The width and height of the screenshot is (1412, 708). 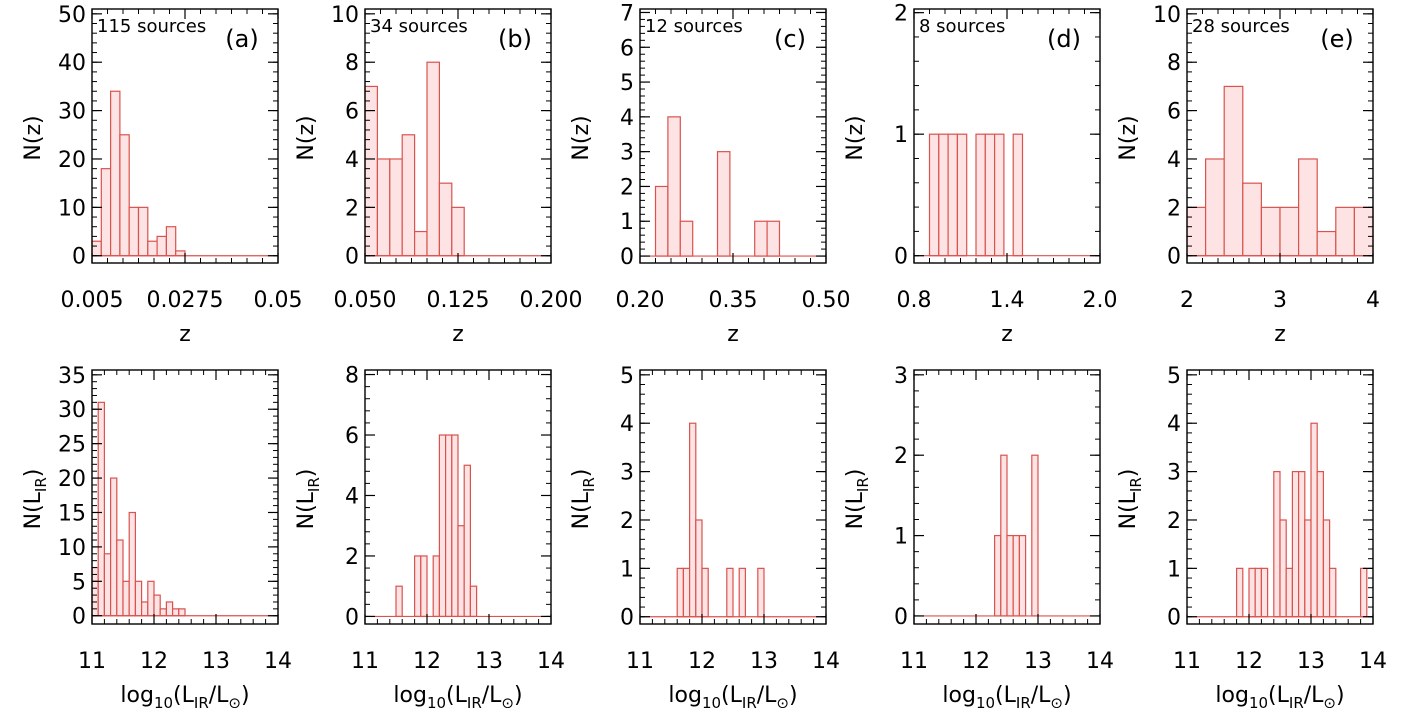 I want to click on panel-letter: (d), so click(x=1064, y=39).